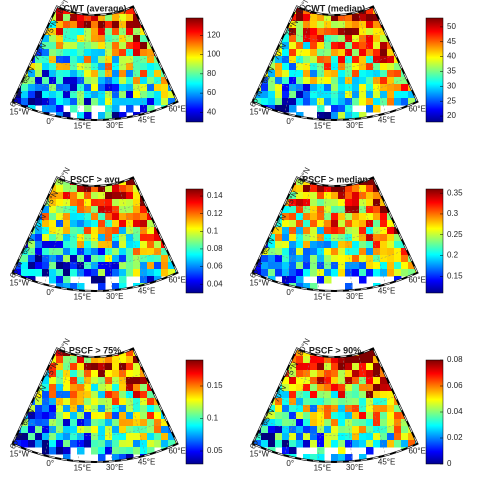  I want to click on lon-label: 15°W, so click(260, 453).